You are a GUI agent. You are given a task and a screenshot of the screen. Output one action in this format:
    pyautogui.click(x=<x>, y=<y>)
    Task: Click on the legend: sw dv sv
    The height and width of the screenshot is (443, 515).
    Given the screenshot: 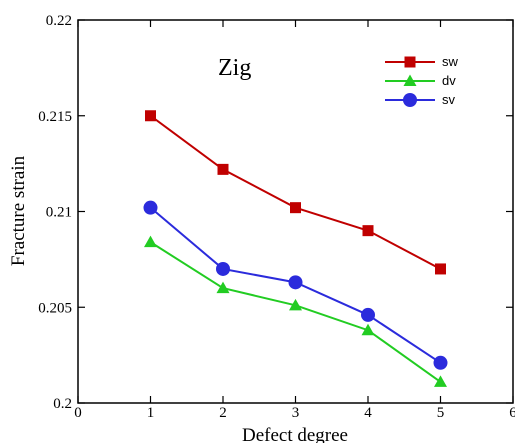 What is the action you would take?
    pyautogui.click(x=422, y=80)
    